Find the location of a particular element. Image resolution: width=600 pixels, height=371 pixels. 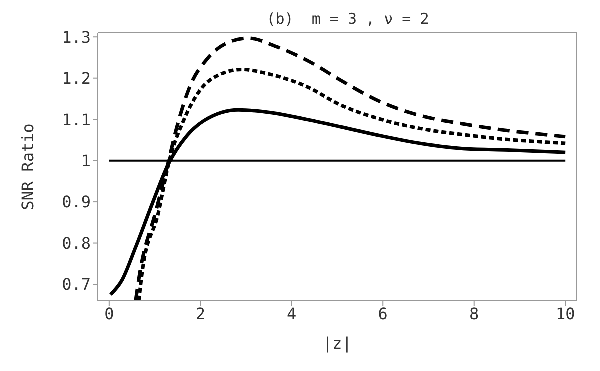

x-tick-label: 4 is located at coordinates (292, 314).